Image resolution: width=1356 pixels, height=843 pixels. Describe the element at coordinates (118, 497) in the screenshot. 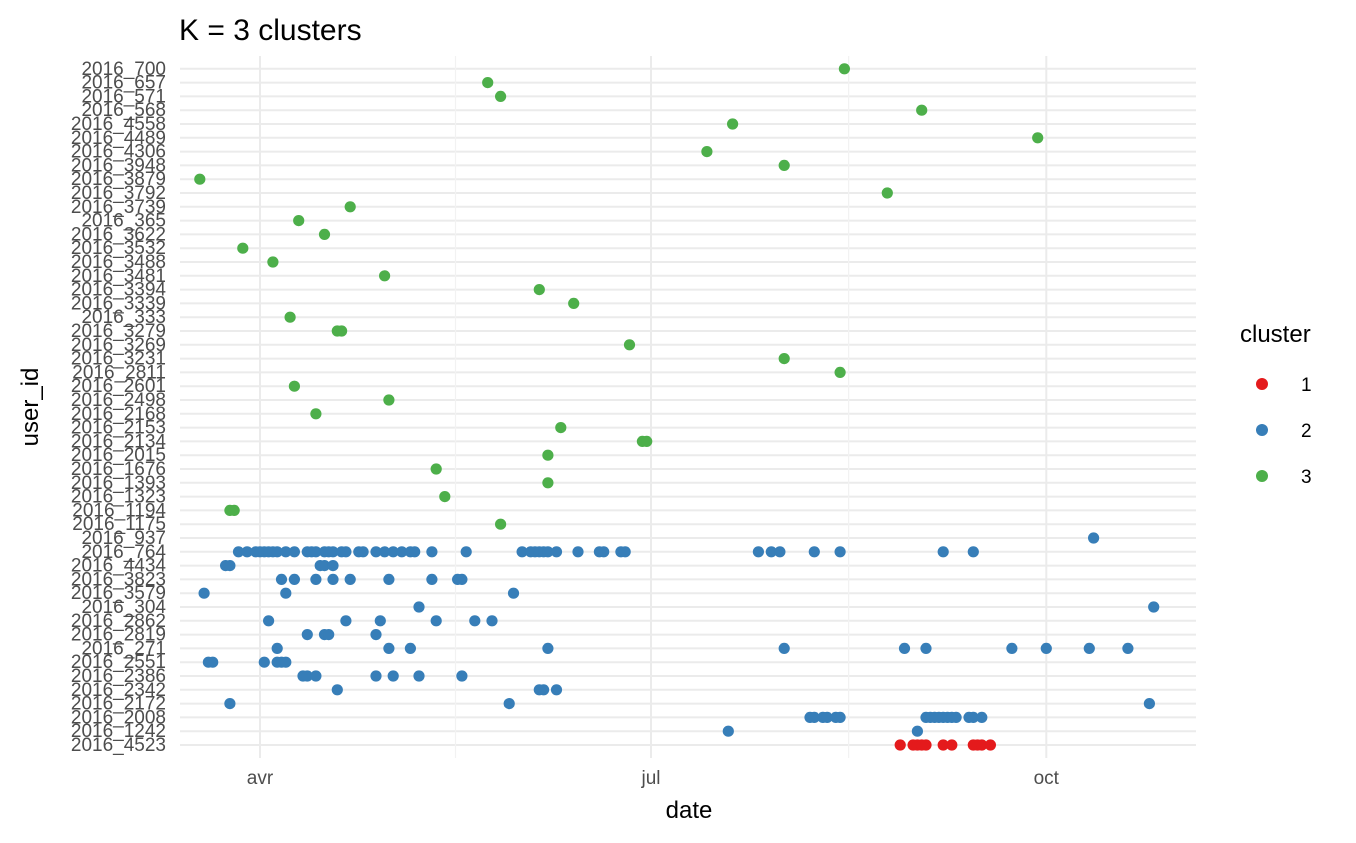

I see `y-tick-label: 2016_1323` at that location.